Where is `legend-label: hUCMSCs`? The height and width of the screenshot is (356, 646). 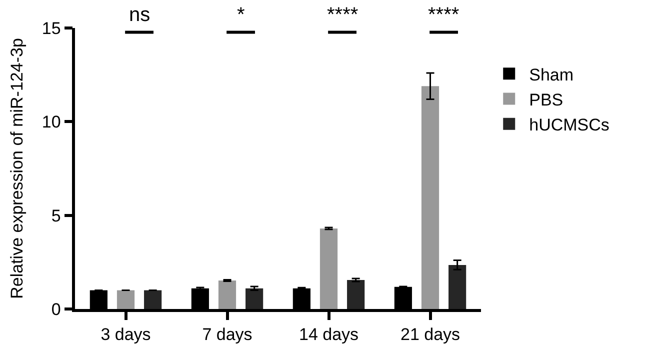 legend-label: hUCMSCs is located at coordinates (569, 124).